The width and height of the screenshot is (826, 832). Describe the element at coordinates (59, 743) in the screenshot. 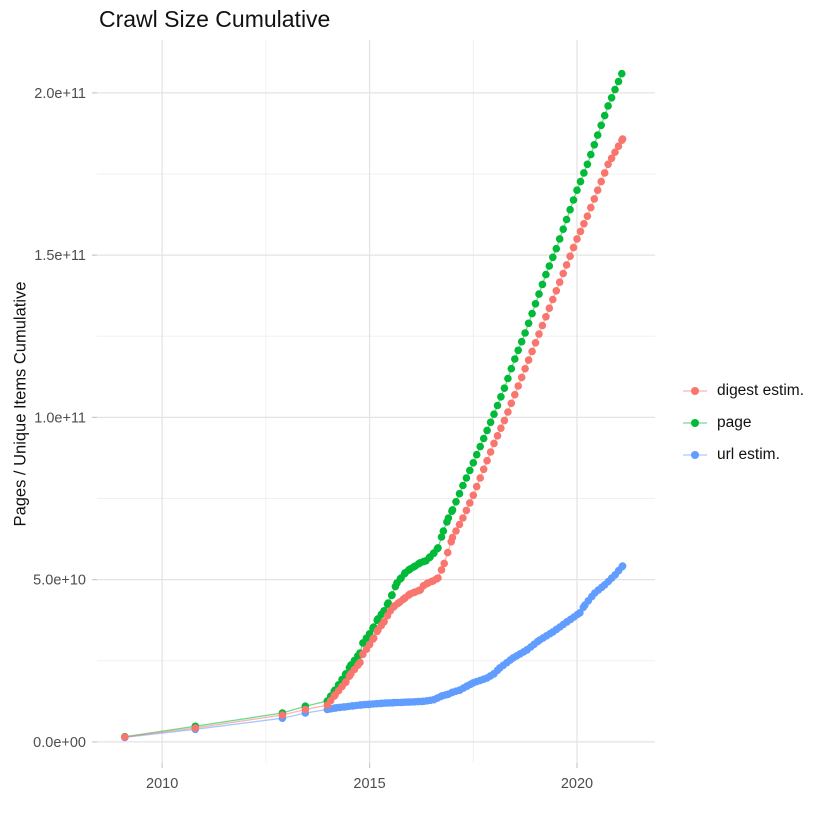

I see `y-tick-label: 0.0e+00` at that location.